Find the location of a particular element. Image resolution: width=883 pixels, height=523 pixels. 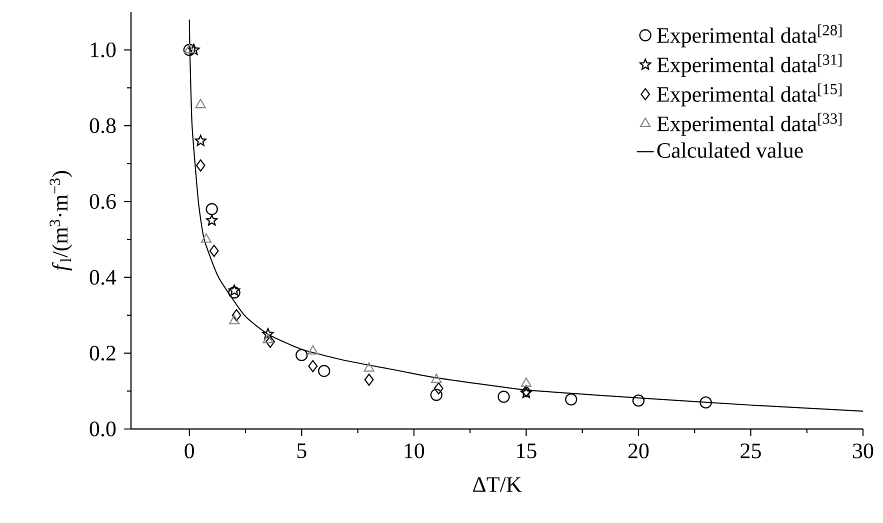

x-axis-title: ΔT/K is located at coordinates (497, 484).